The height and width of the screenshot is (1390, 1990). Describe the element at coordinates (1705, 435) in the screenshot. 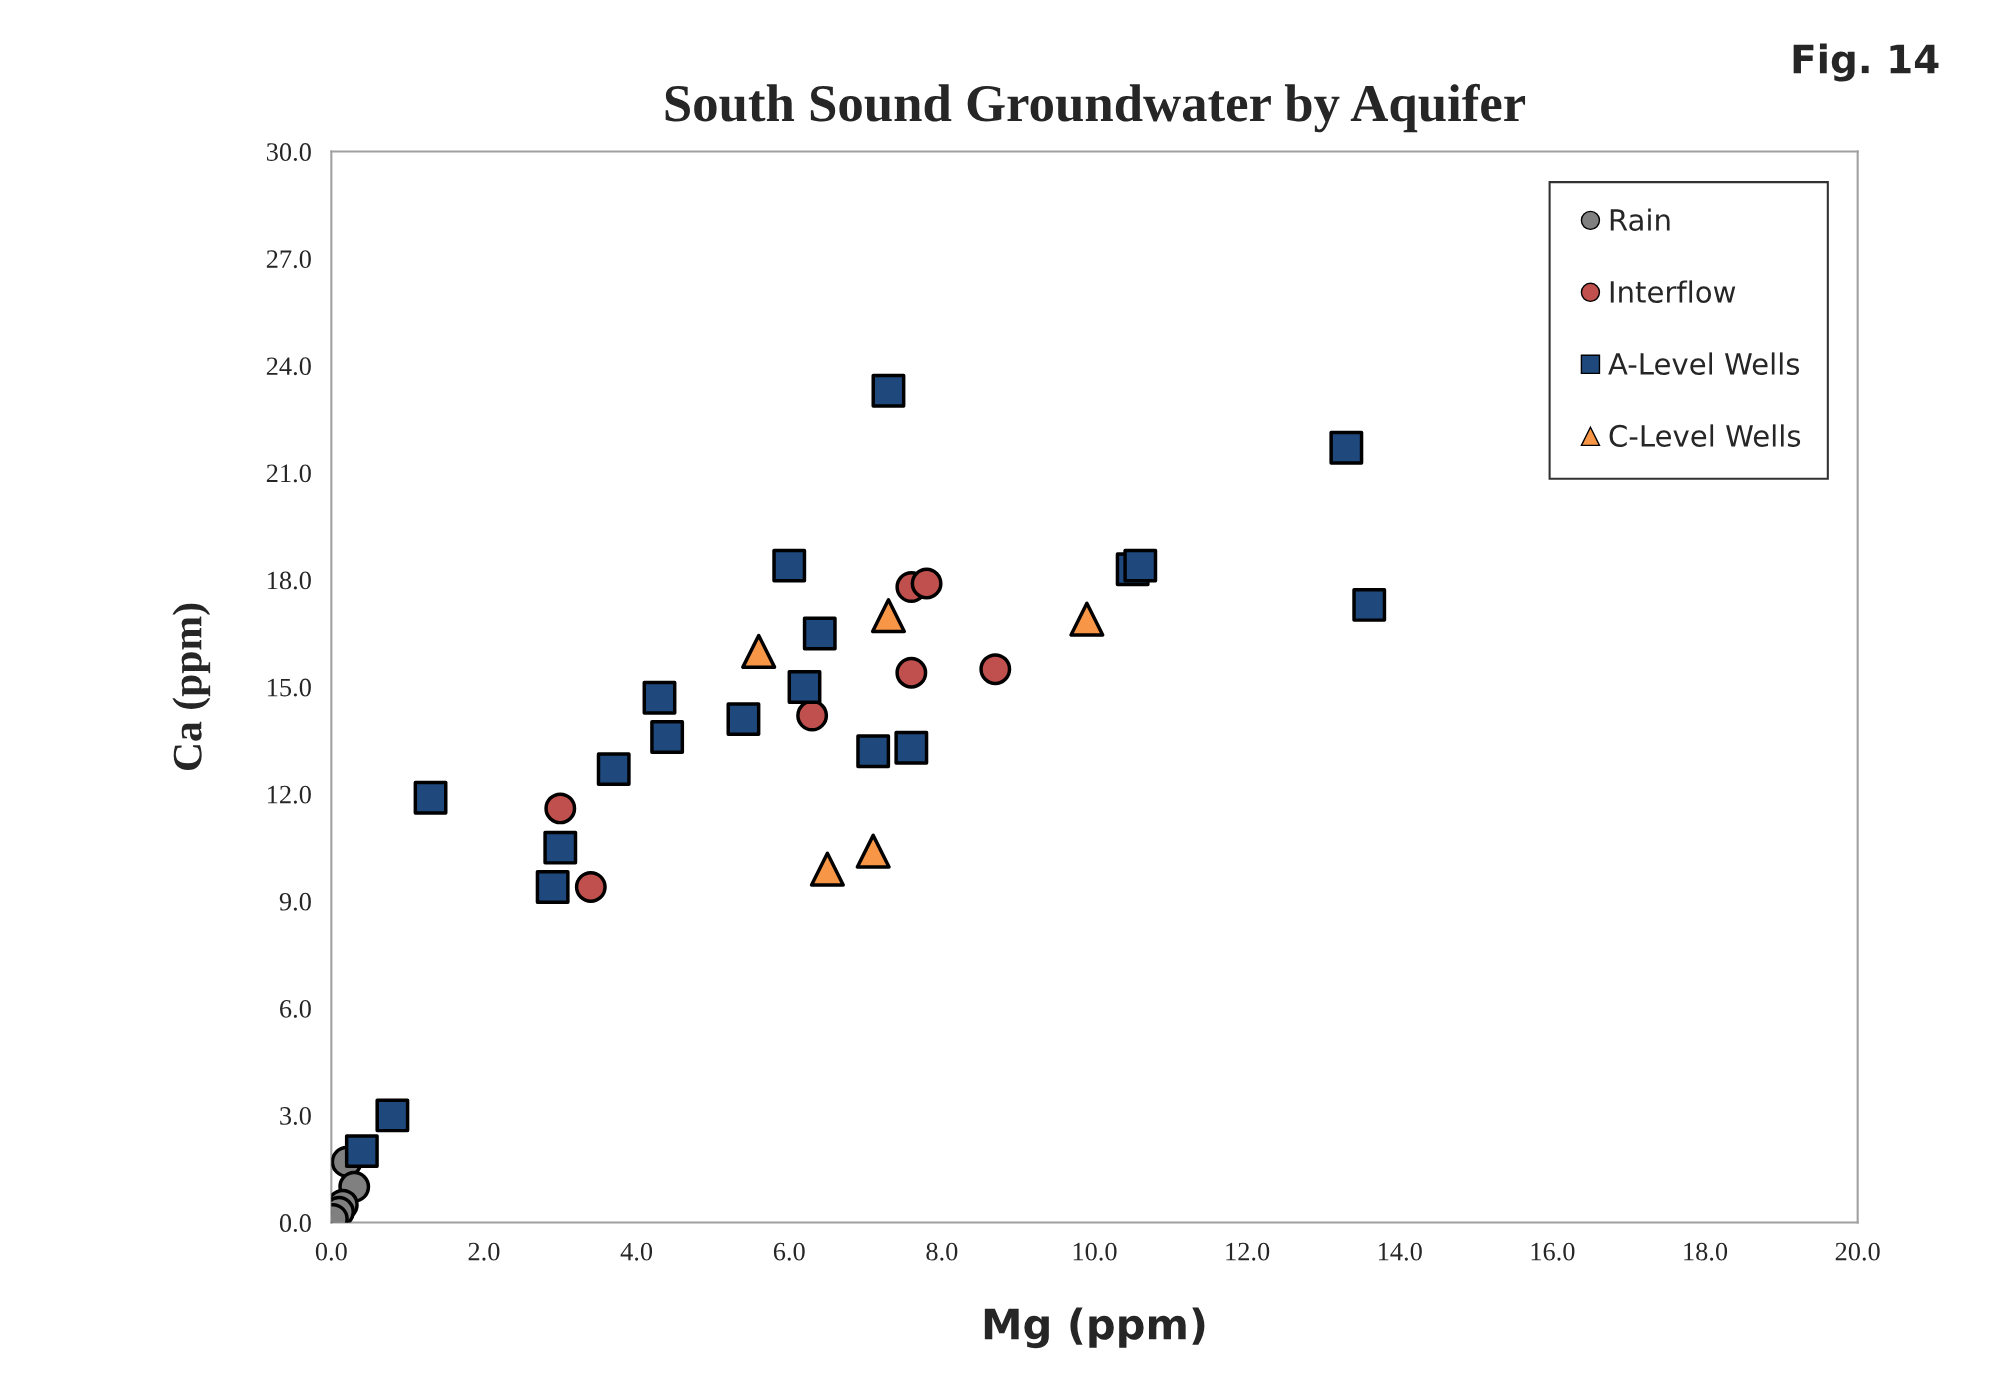

I see `legend-label: C-Level Wells` at that location.